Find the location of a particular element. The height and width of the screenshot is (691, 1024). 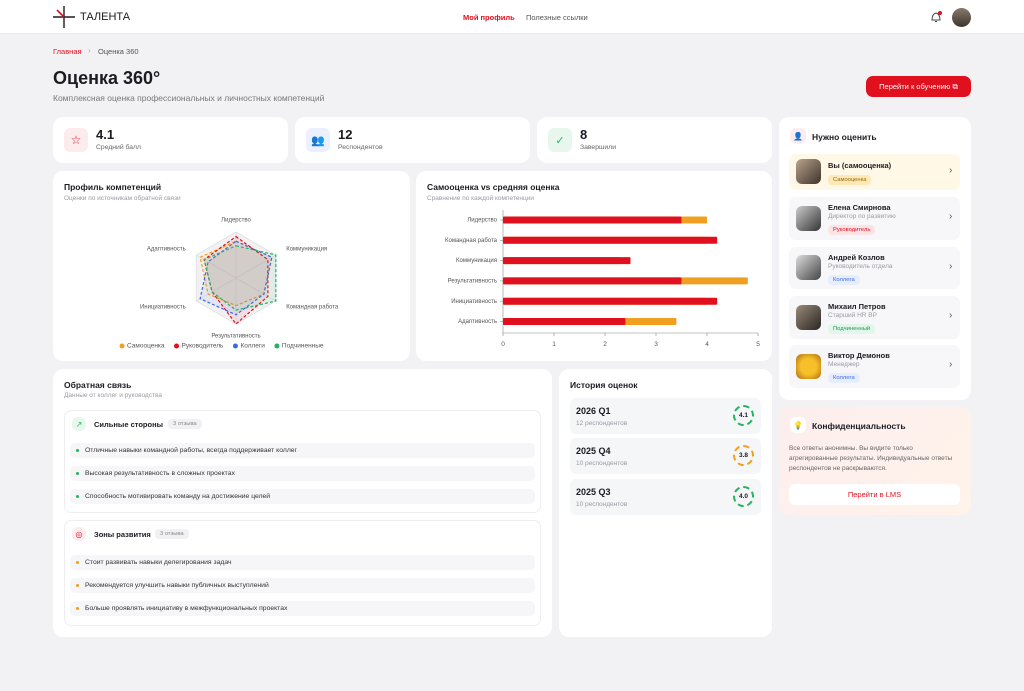

card-subtitle: Сравнение по каждой компетенции is located at coordinates (480, 198).